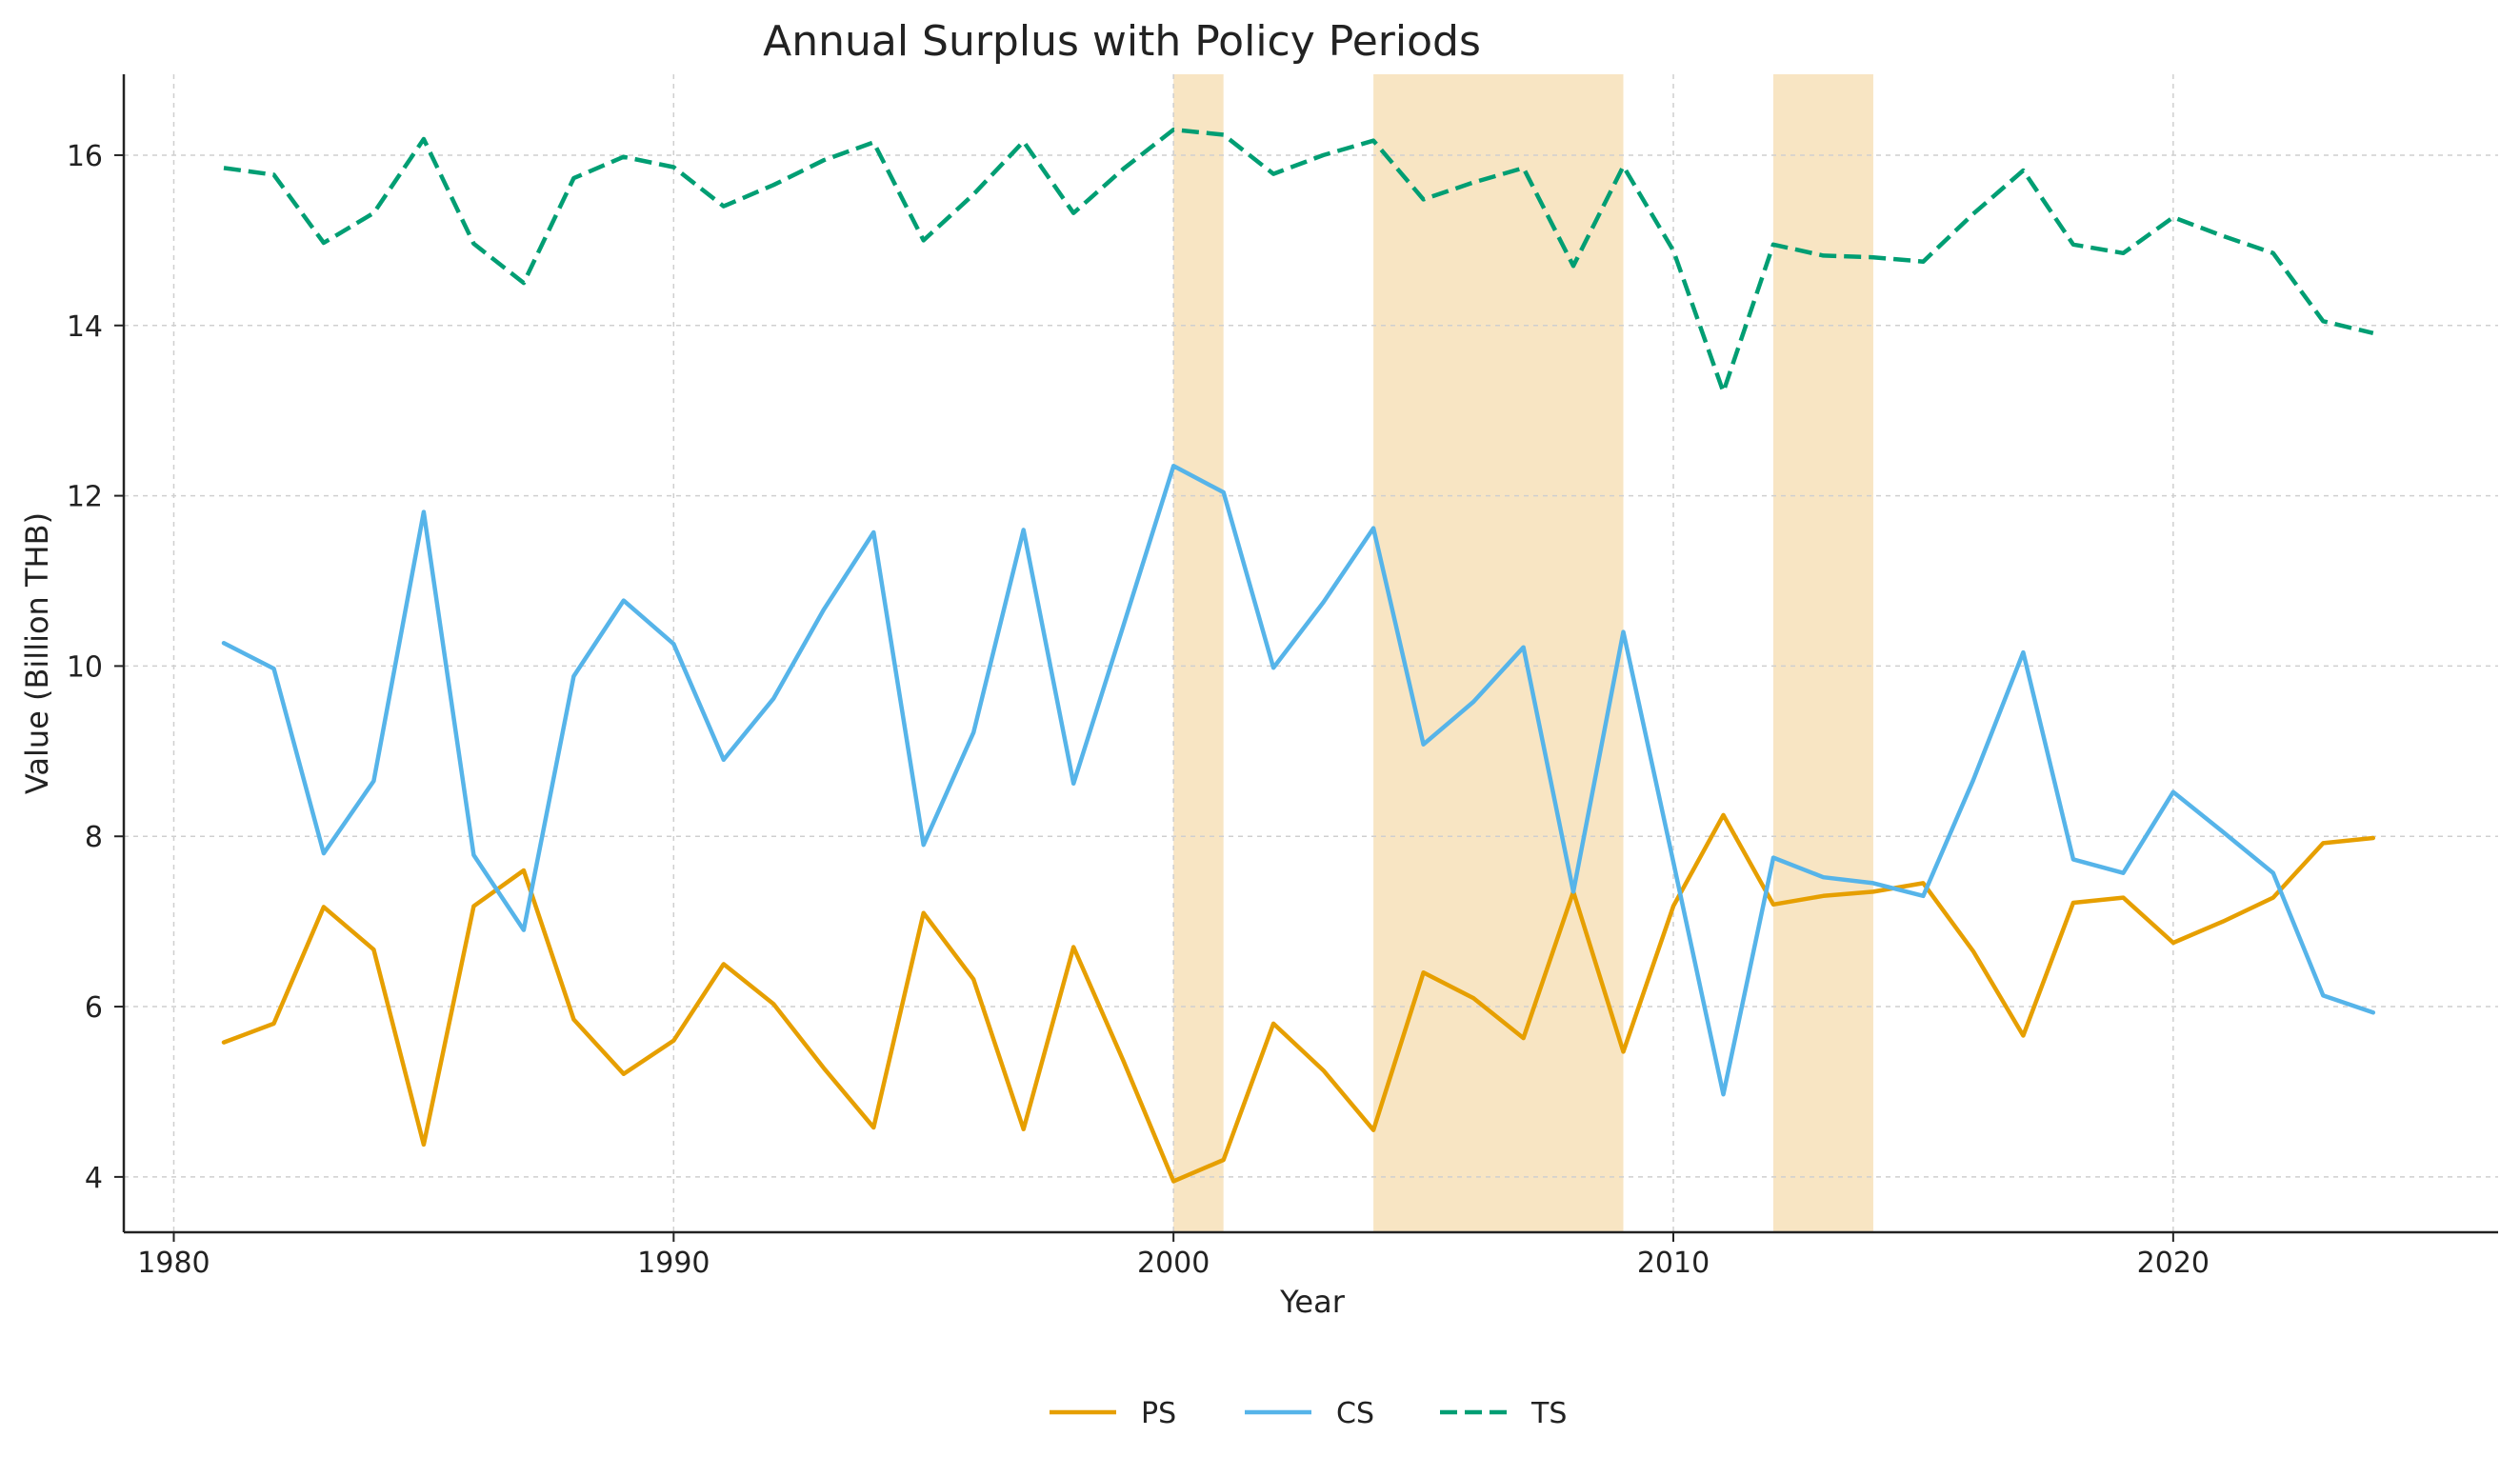 Image resolution: width=2520 pixels, height=1457 pixels. Describe the element at coordinates (1308, 1414) in the screenshot. I see `legend: PS CS TS` at that location.